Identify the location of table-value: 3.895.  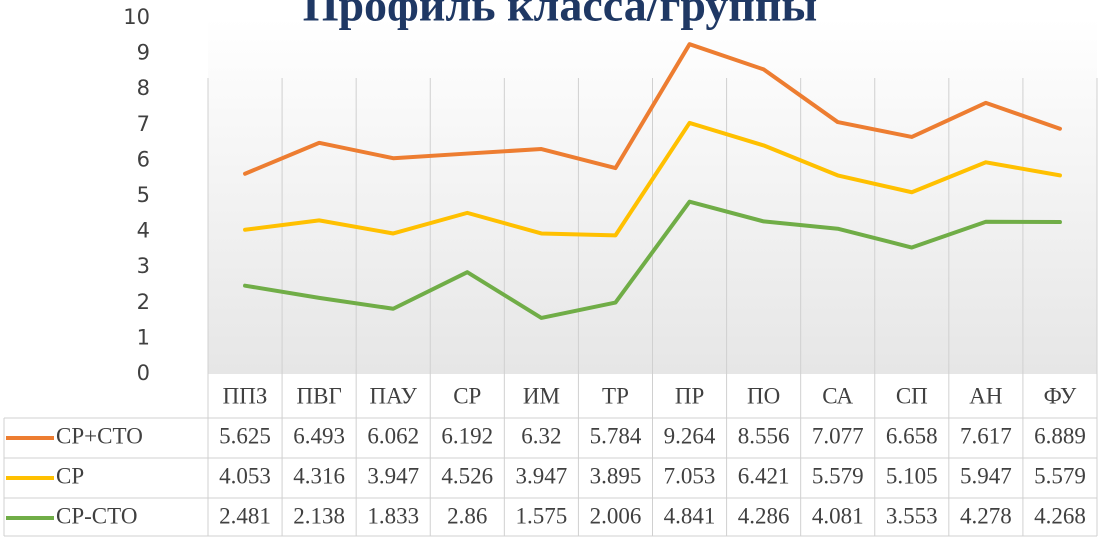
(616, 475).